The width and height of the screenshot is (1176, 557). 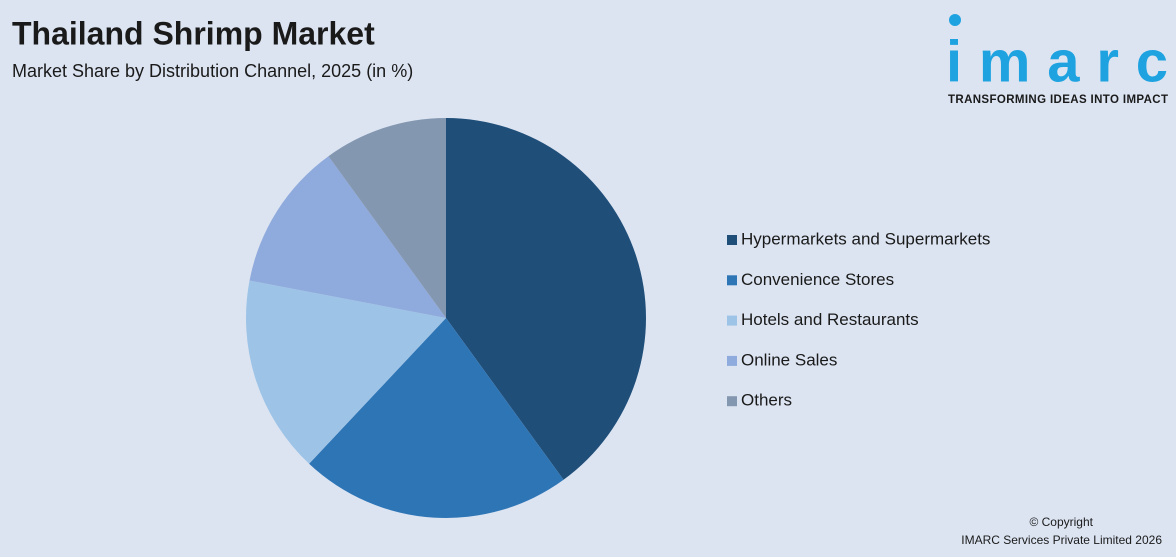 I want to click on legend-label: Convenience Stores, so click(x=817, y=279).